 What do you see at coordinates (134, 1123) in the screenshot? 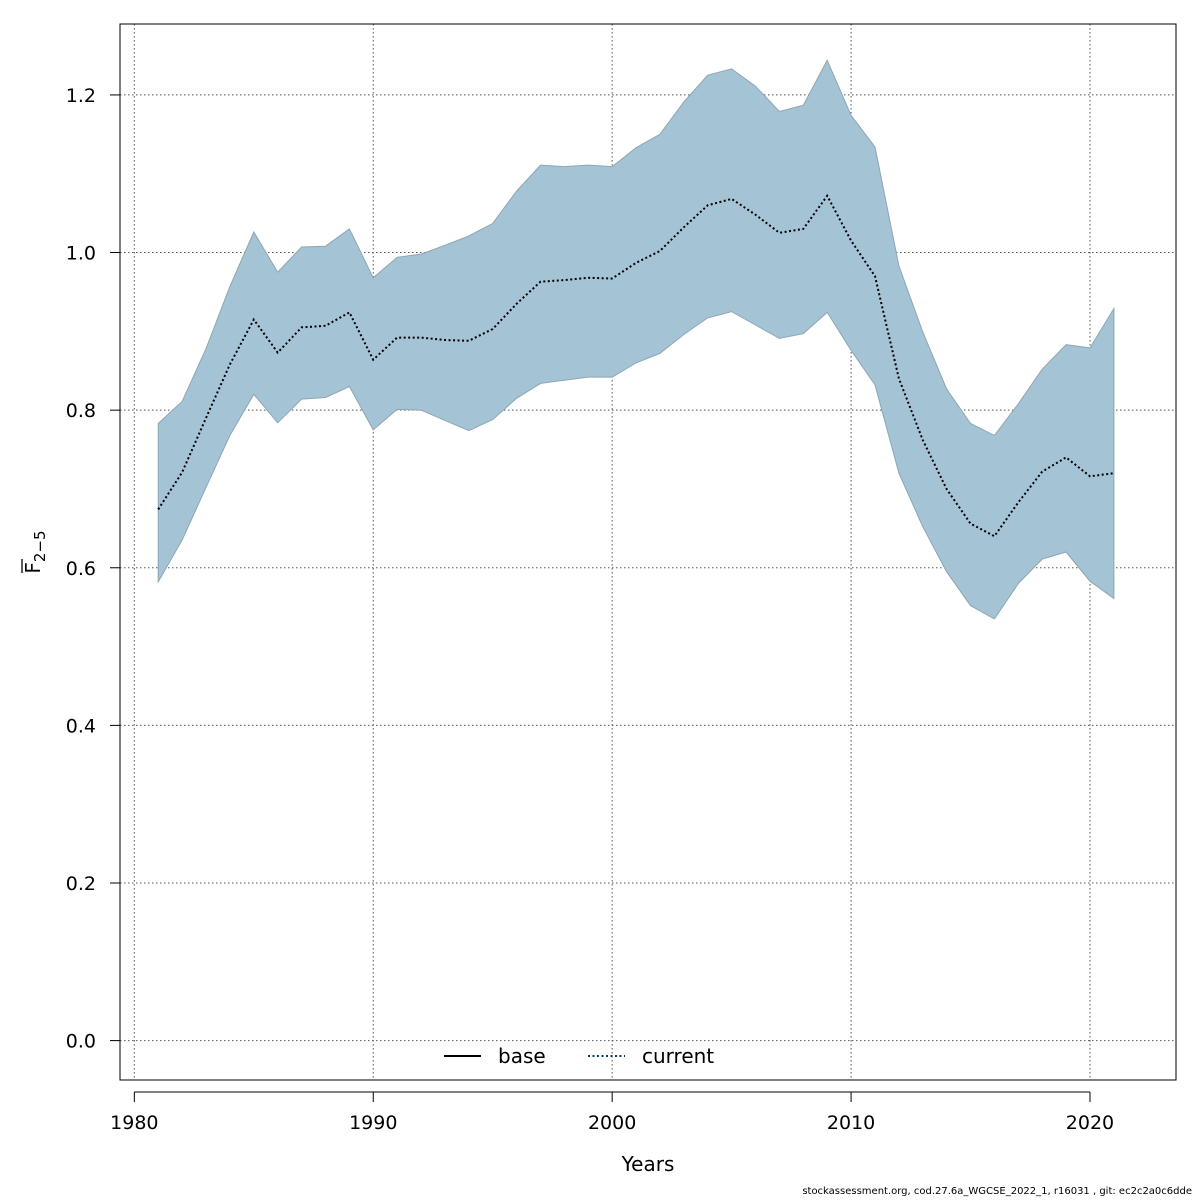
I see `x-tick-label: 1980` at bounding box center [134, 1123].